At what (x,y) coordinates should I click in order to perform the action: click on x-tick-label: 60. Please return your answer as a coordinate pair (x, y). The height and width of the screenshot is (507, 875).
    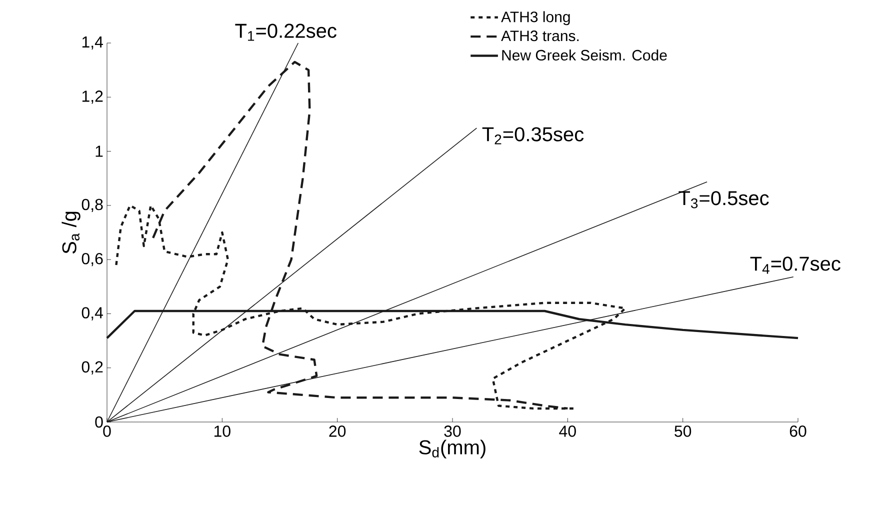
    Looking at the image, I should click on (798, 431).